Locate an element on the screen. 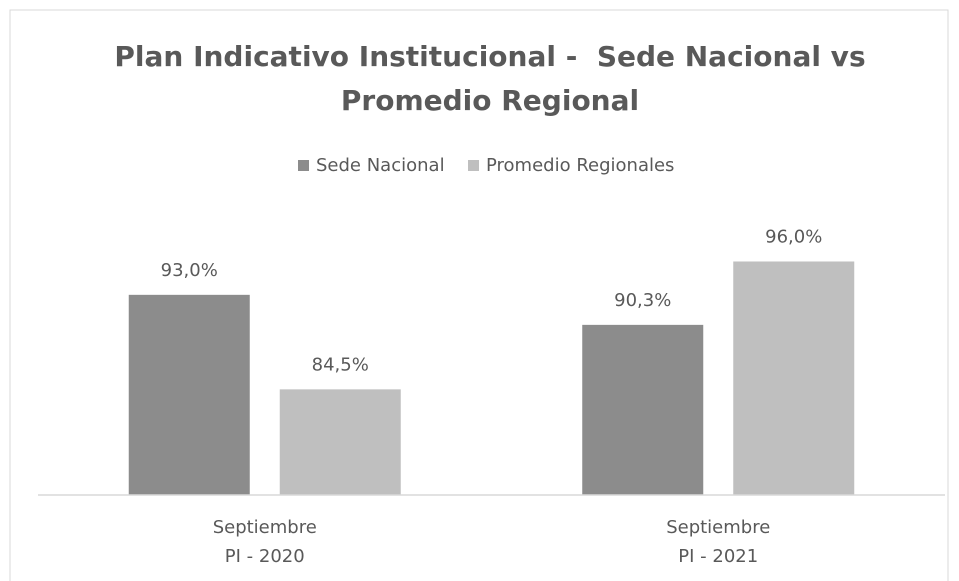 The image size is (959, 581). x-tick-label: PI - 2021 is located at coordinates (718, 556).